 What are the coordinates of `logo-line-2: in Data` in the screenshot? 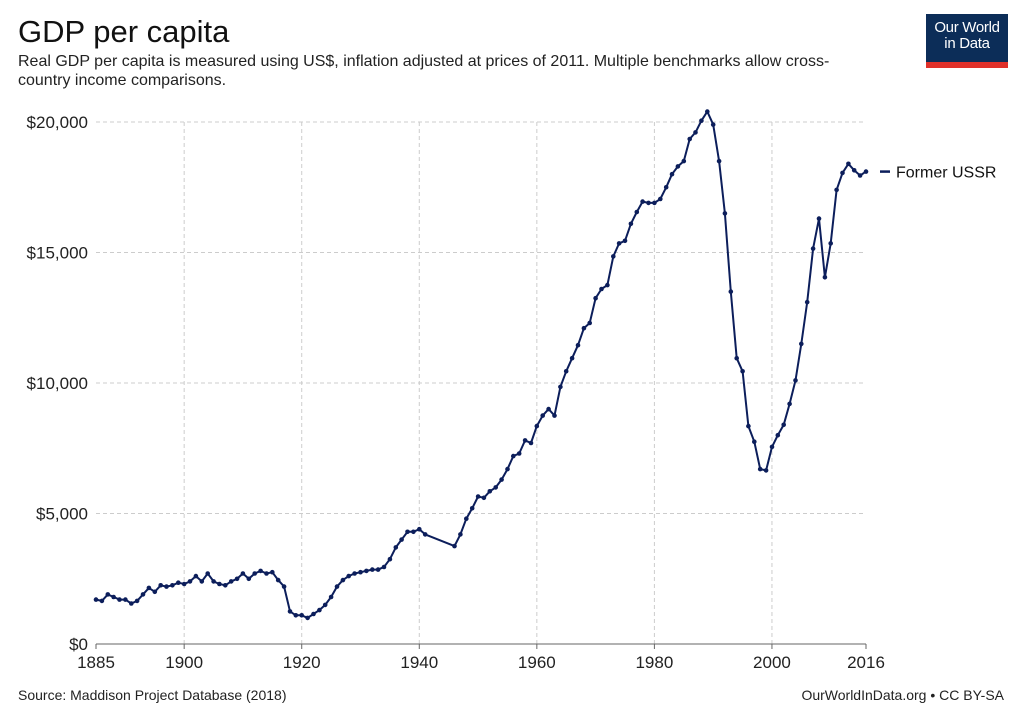 It's located at (967, 43).